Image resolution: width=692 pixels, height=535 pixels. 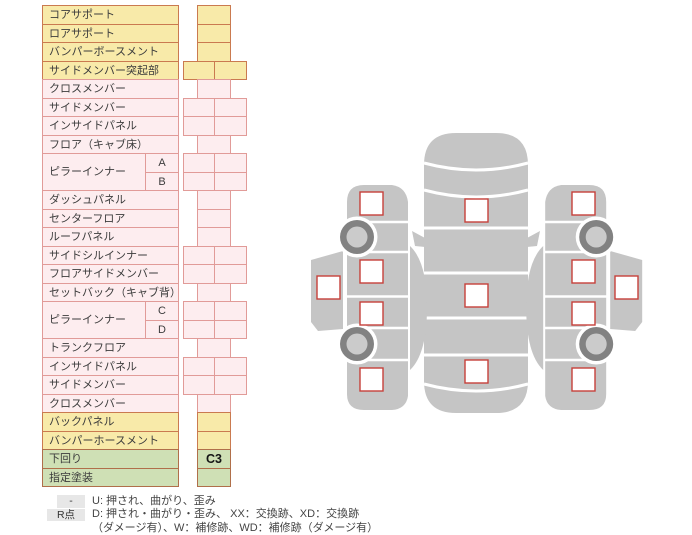 What do you see at coordinates (357, 237) in the screenshot?
I see `left-front-wheel-icon` at bounding box center [357, 237].